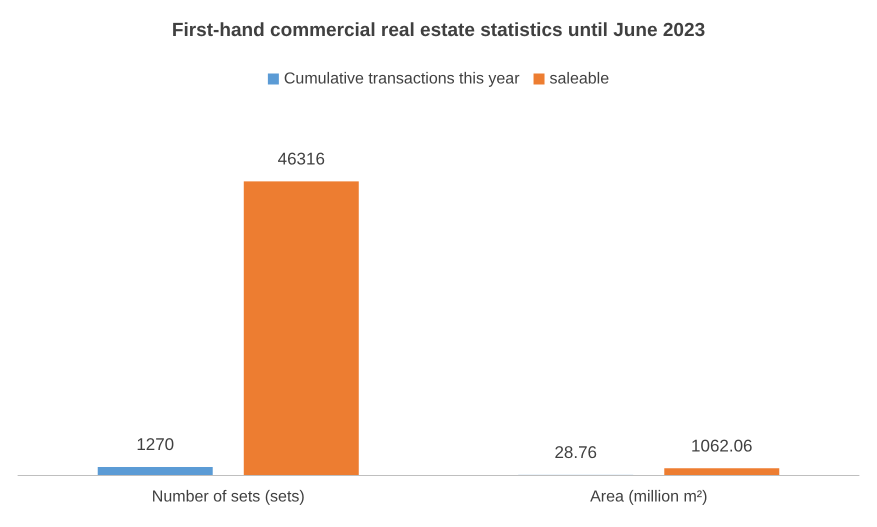 The width and height of the screenshot is (877, 527). Describe the element at coordinates (155, 444) in the screenshot. I see `data-label: 1270` at that location.